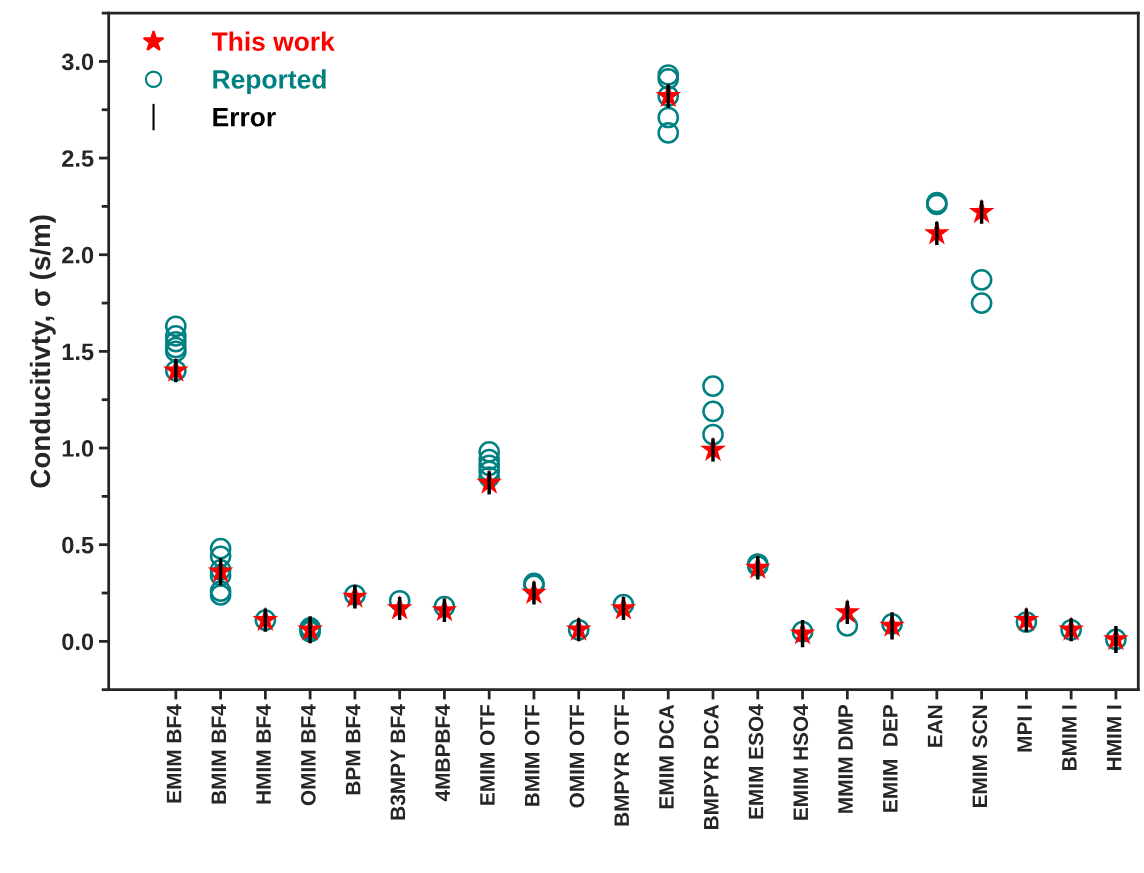  I want to click on legend-label: This work, so click(273, 41).